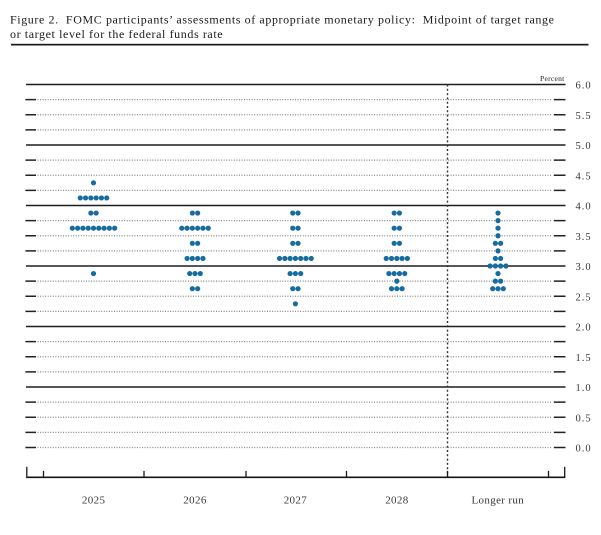 This screenshot has height=535, width=601. Describe the element at coordinates (584, 449) in the screenshot. I see `svg-text: 0.0` at that location.